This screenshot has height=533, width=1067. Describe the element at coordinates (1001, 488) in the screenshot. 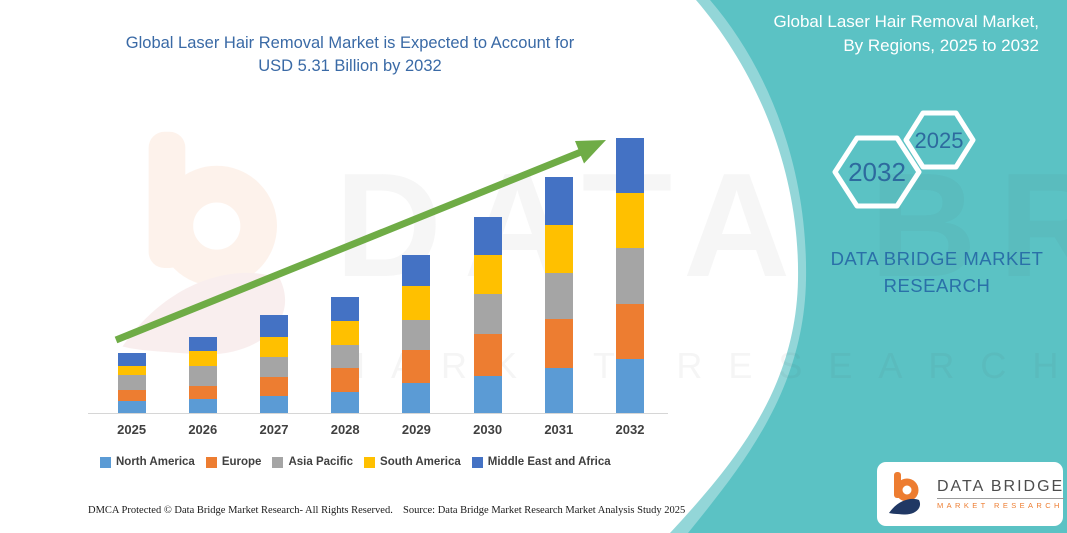

I see `logo-name: DATA BRIDGE` at that location.